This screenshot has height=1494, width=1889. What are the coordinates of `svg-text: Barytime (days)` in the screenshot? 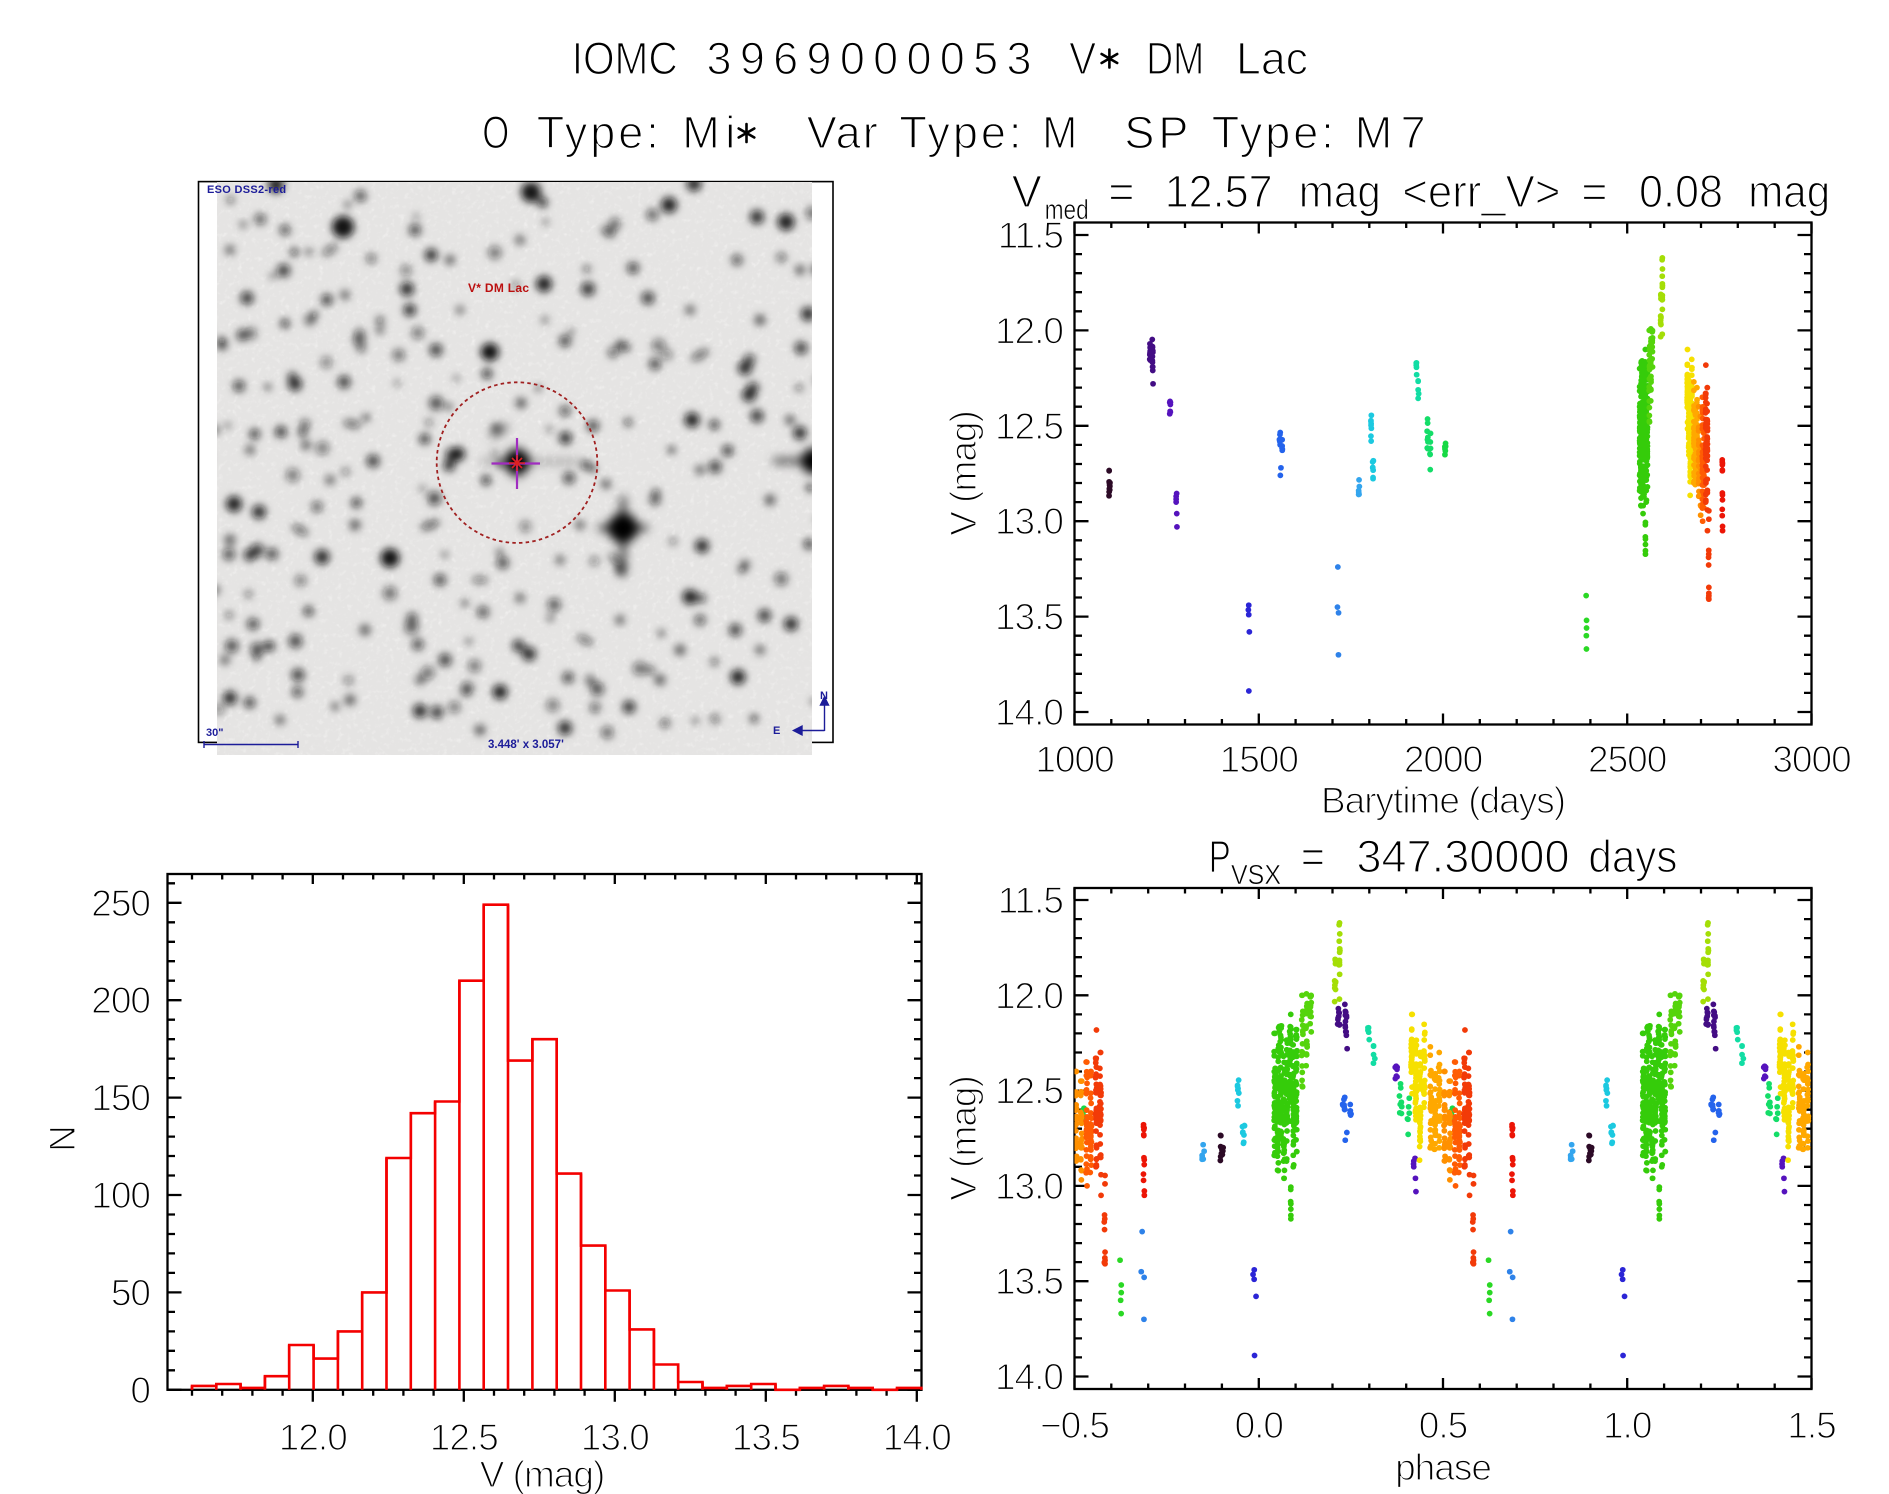 It's located at (1443, 800).